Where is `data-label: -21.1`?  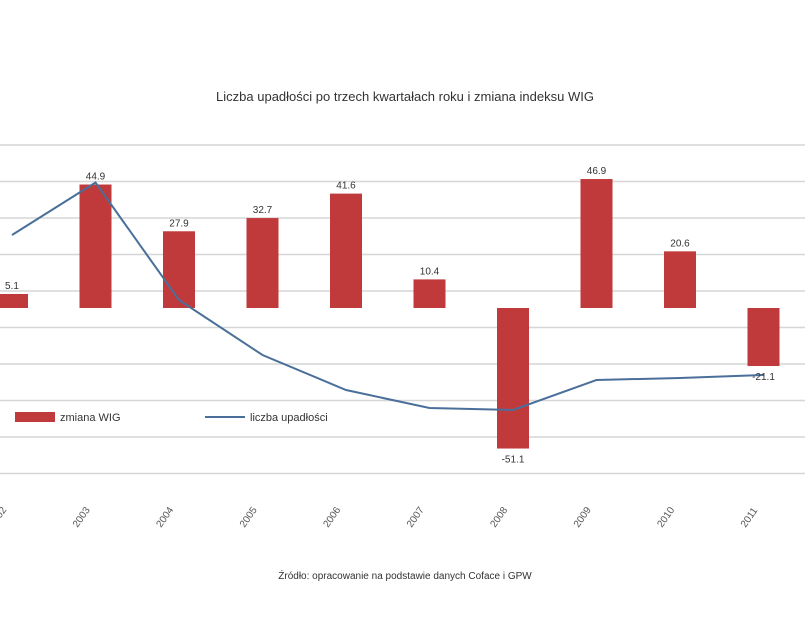
data-label: -21.1 is located at coordinates (763, 377).